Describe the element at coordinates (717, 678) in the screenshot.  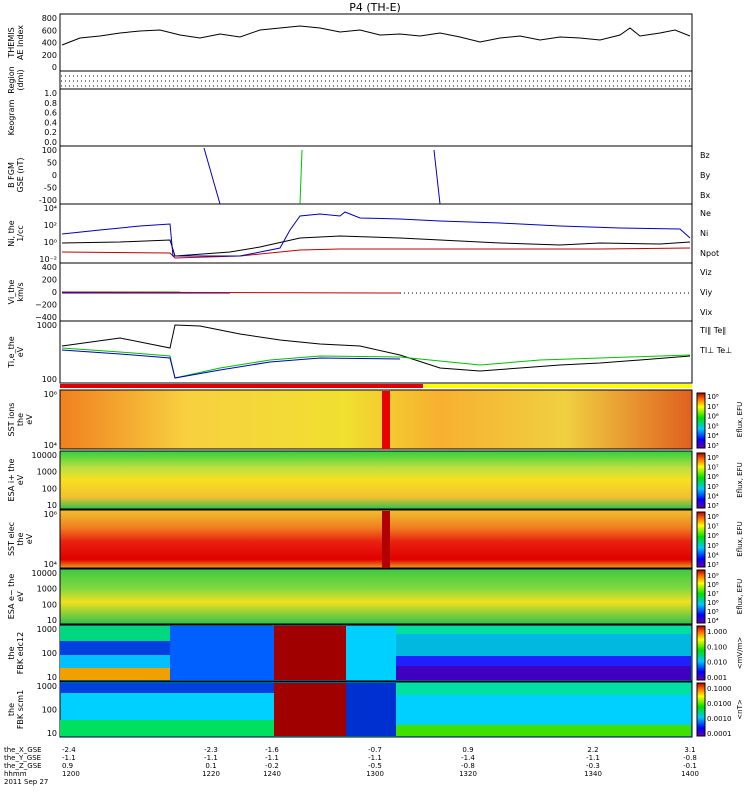
I see `fbk_edc-cbtick: 0.001` at that location.